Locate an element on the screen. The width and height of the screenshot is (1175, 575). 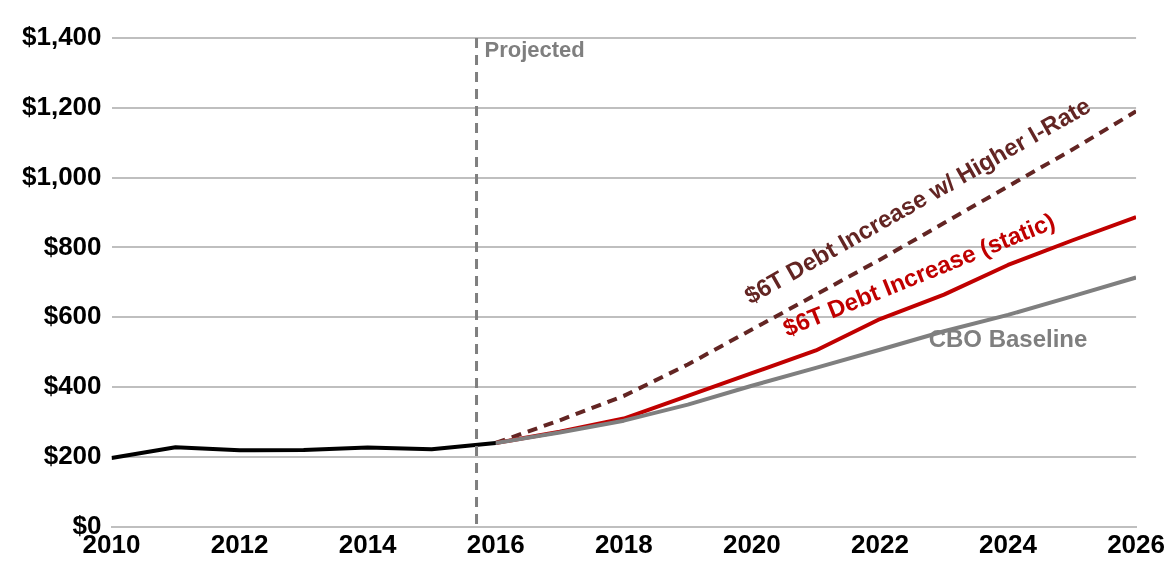
x-tick-label: 2018 is located at coordinates (623, 543).